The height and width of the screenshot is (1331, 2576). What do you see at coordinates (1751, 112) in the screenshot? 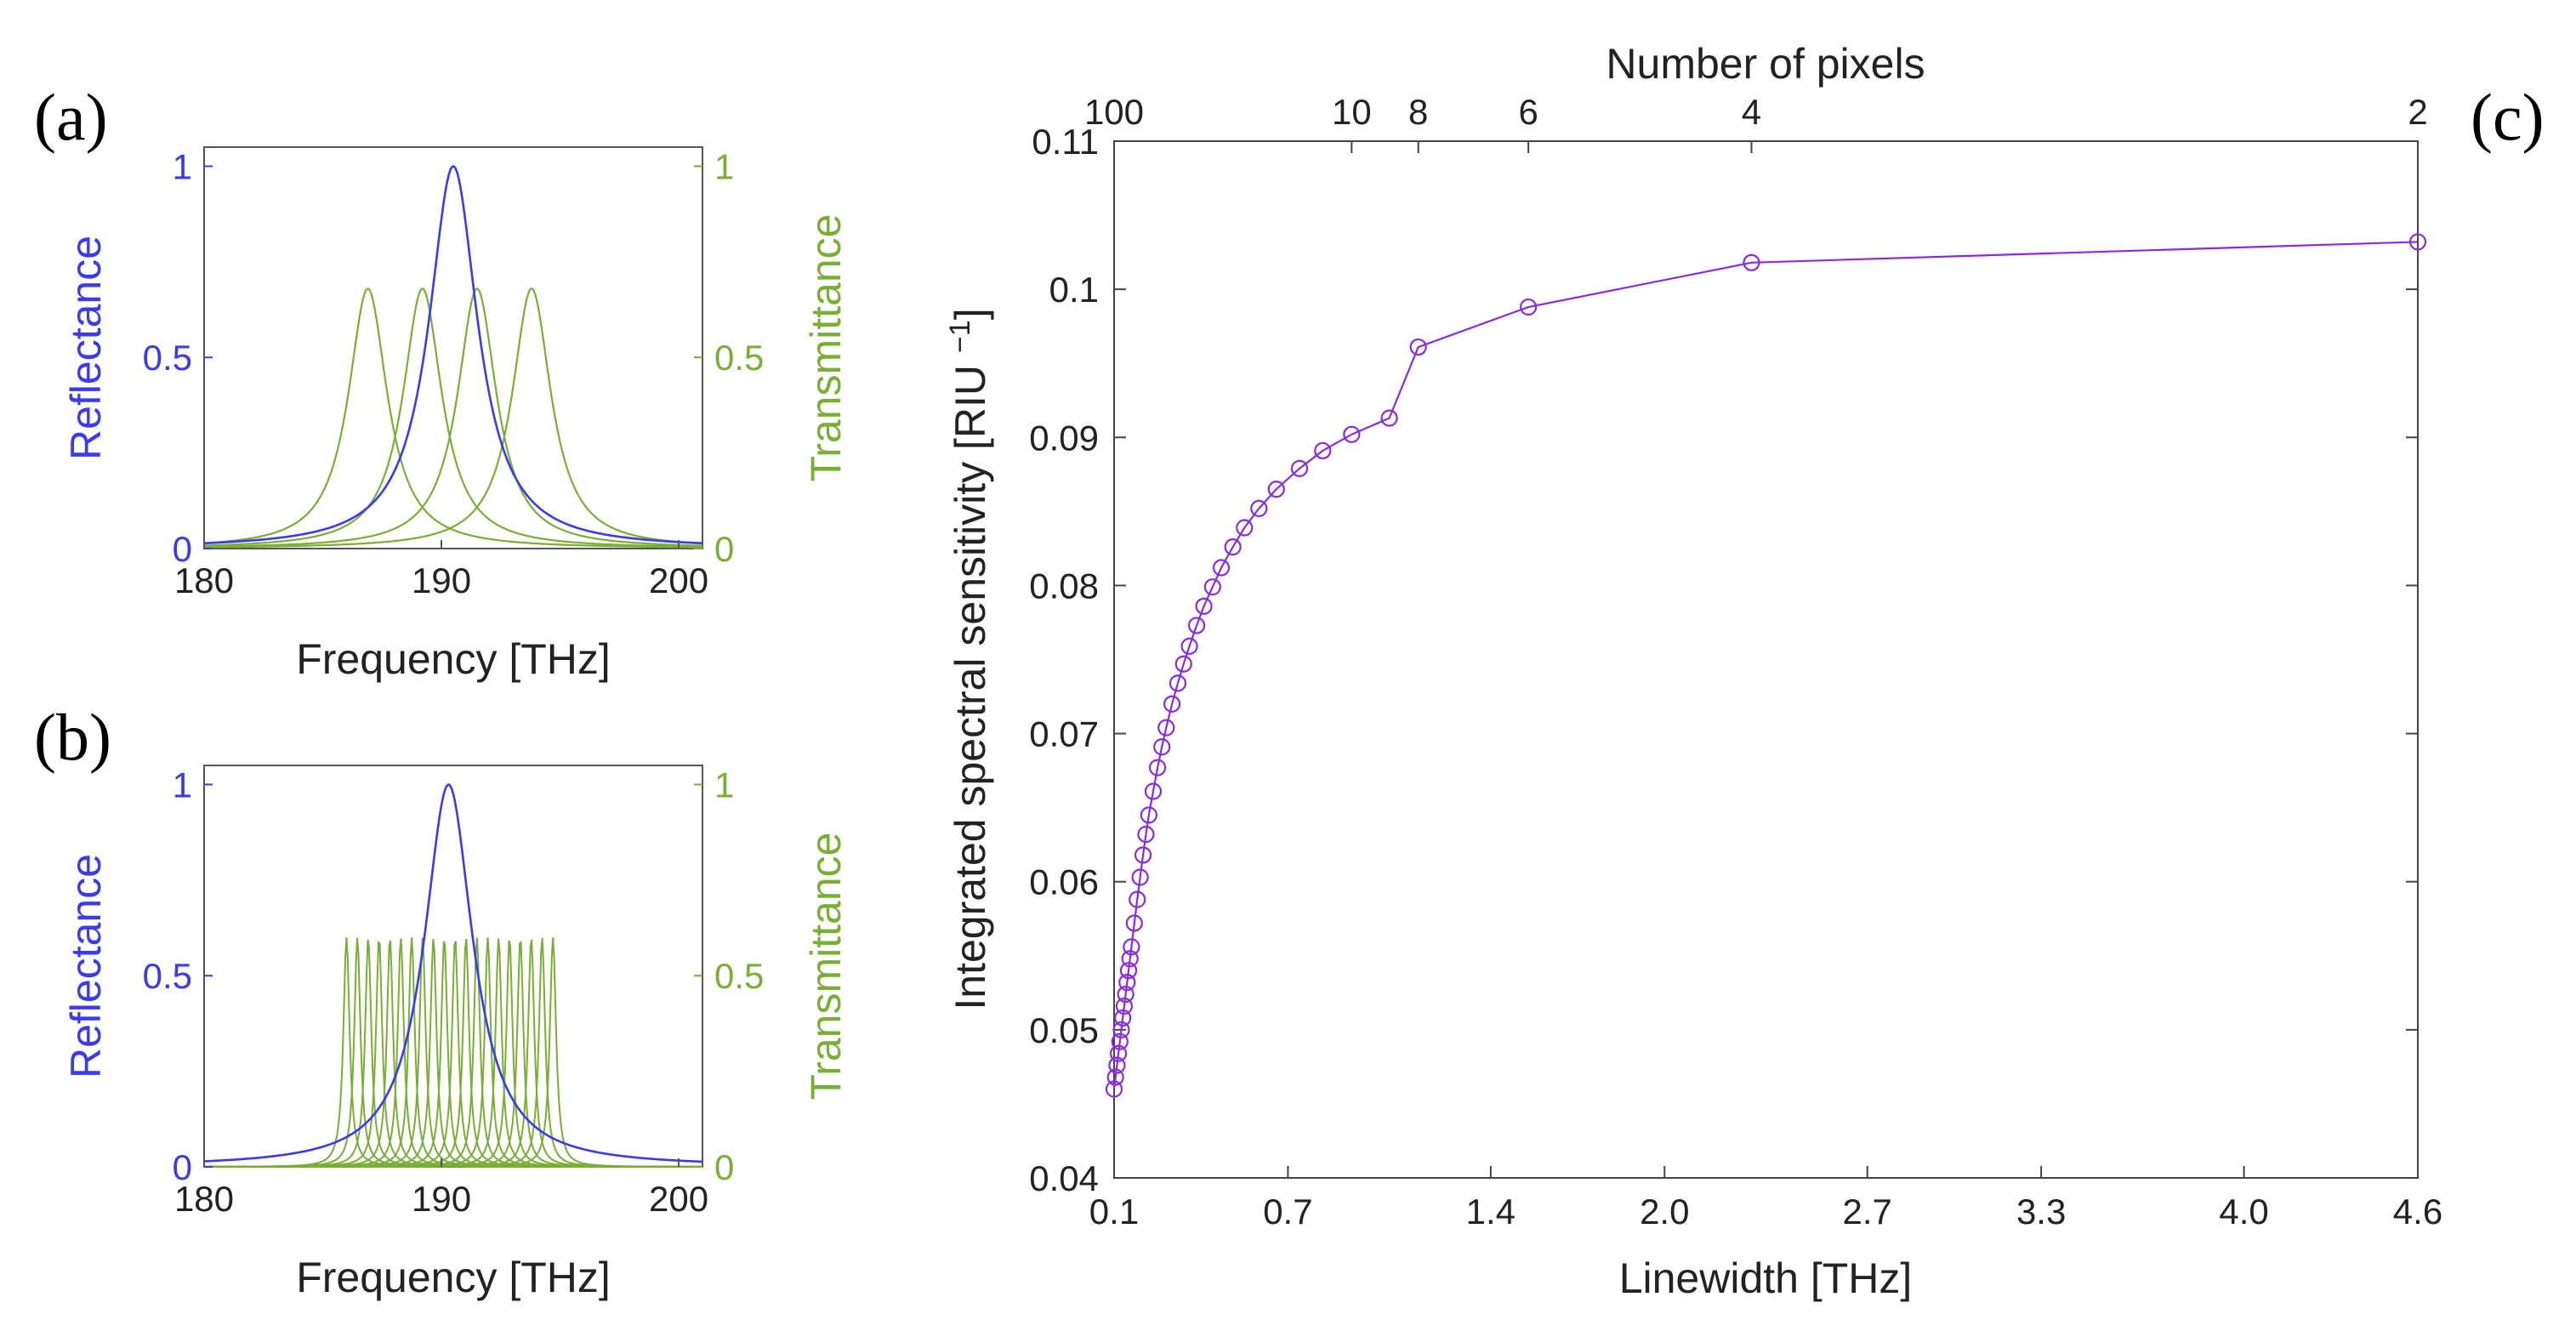
I see `top-tick-label: 4` at bounding box center [1751, 112].